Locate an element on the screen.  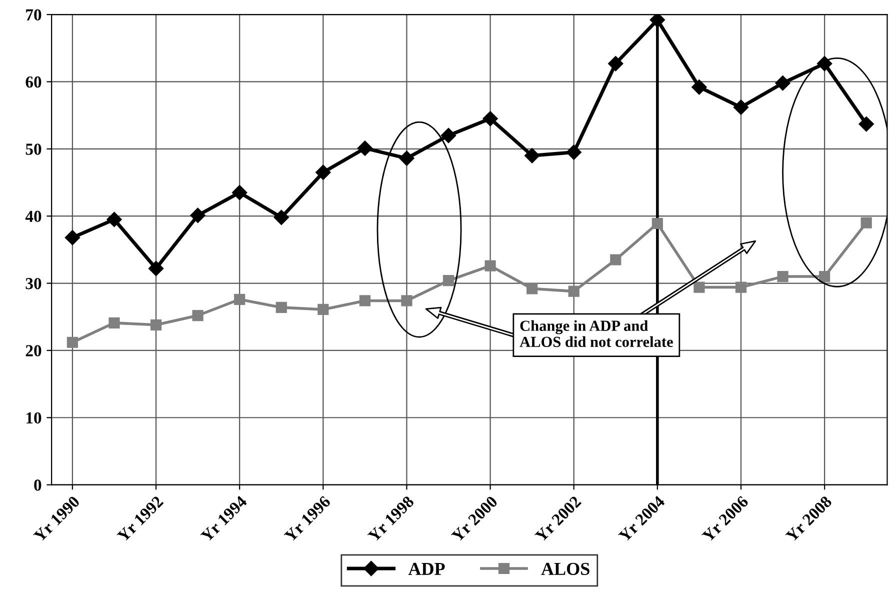
y-tick-label: 30 is located at coordinates (34, 284).